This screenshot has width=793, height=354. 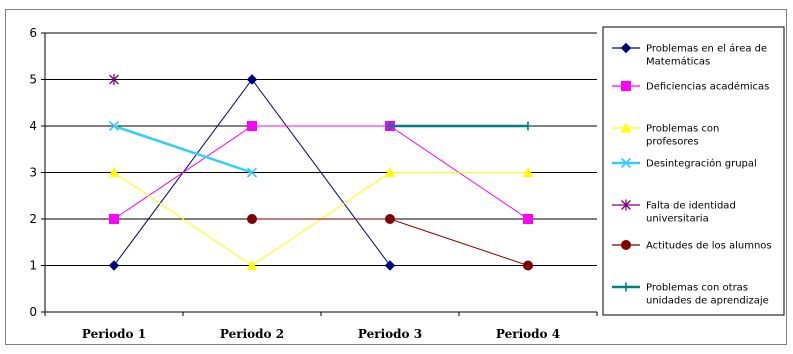 I want to click on legend-entry-deficiencias-academicas: Deficiencias académicas, so click(x=690, y=87).